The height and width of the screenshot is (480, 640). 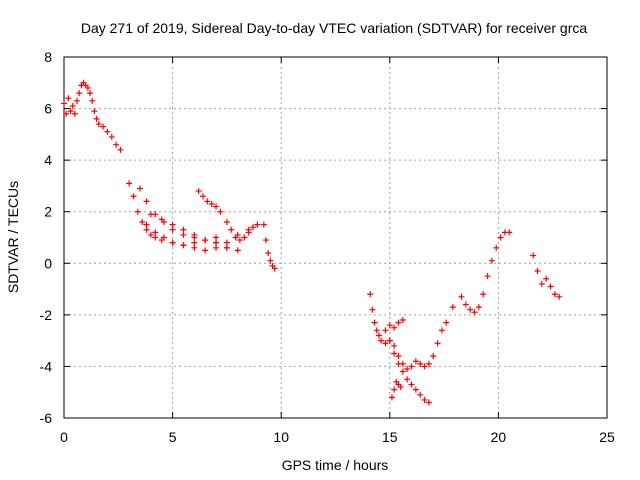 What do you see at coordinates (48, 263) in the screenshot?
I see `y-tick-label: 0` at bounding box center [48, 263].